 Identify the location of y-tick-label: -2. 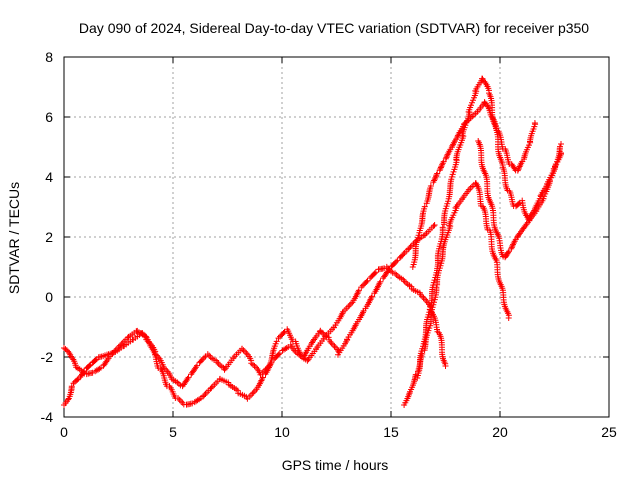
(47, 357).